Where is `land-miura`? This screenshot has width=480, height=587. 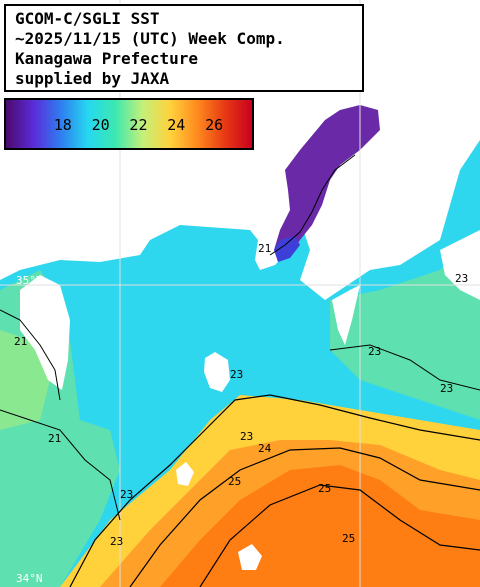 land-miura is located at coordinates (346, 315).